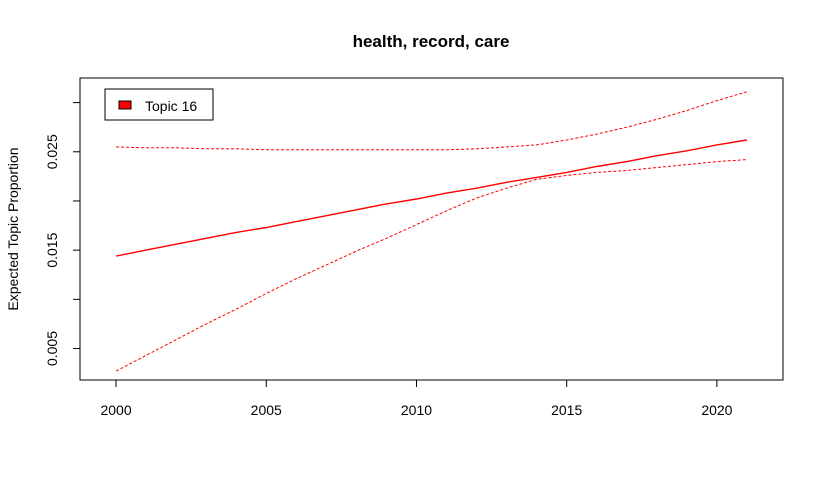  What do you see at coordinates (125, 105) in the screenshot?
I see `legend-swatch` at bounding box center [125, 105].